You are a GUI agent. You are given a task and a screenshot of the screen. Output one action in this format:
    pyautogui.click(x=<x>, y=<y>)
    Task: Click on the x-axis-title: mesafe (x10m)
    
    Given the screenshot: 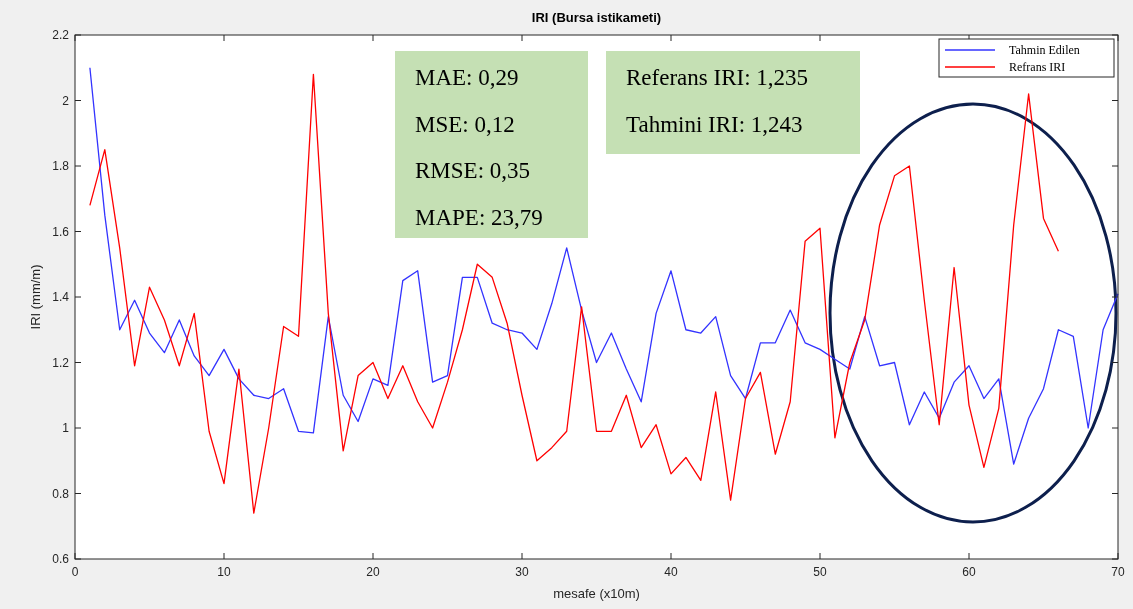 What is the action you would take?
    pyautogui.click(x=596, y=593)
    